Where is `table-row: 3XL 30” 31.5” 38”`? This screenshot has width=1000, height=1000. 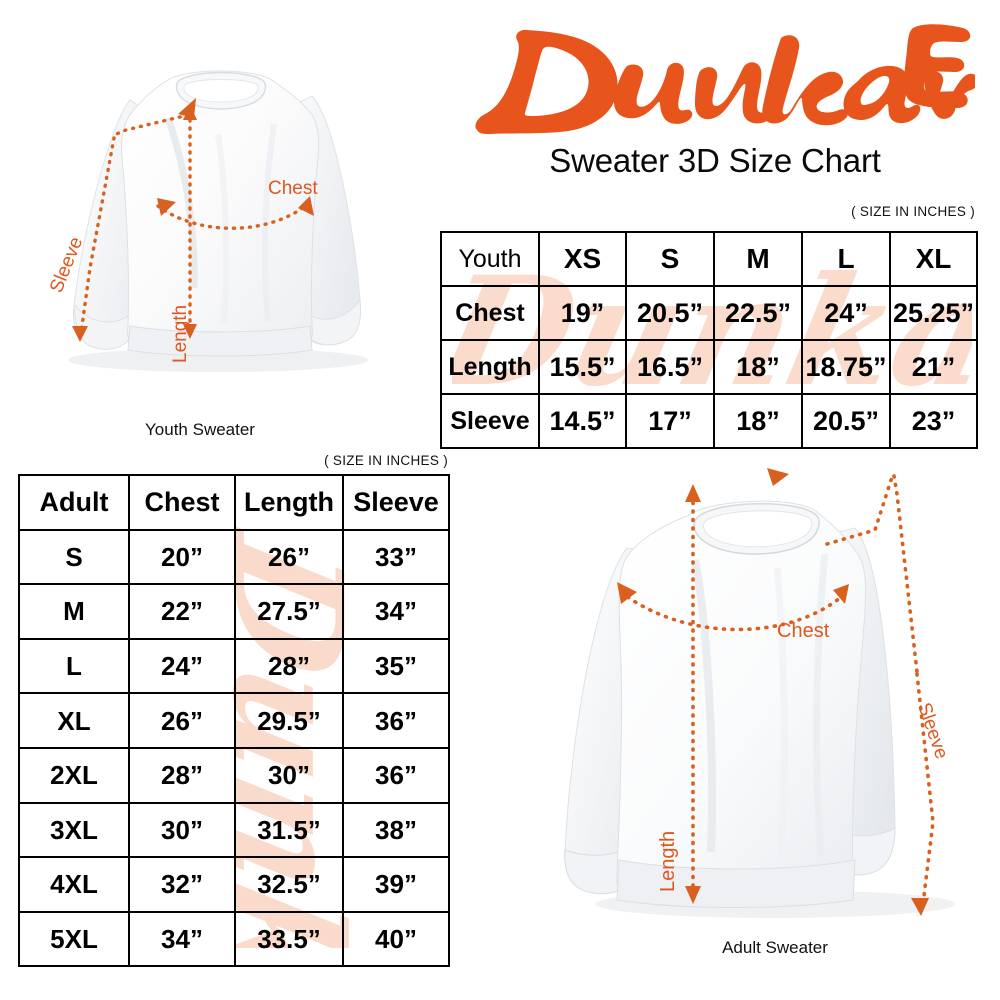 table-row: 3XL 30” 31.5” 38” is located at coordinates (234, 830).